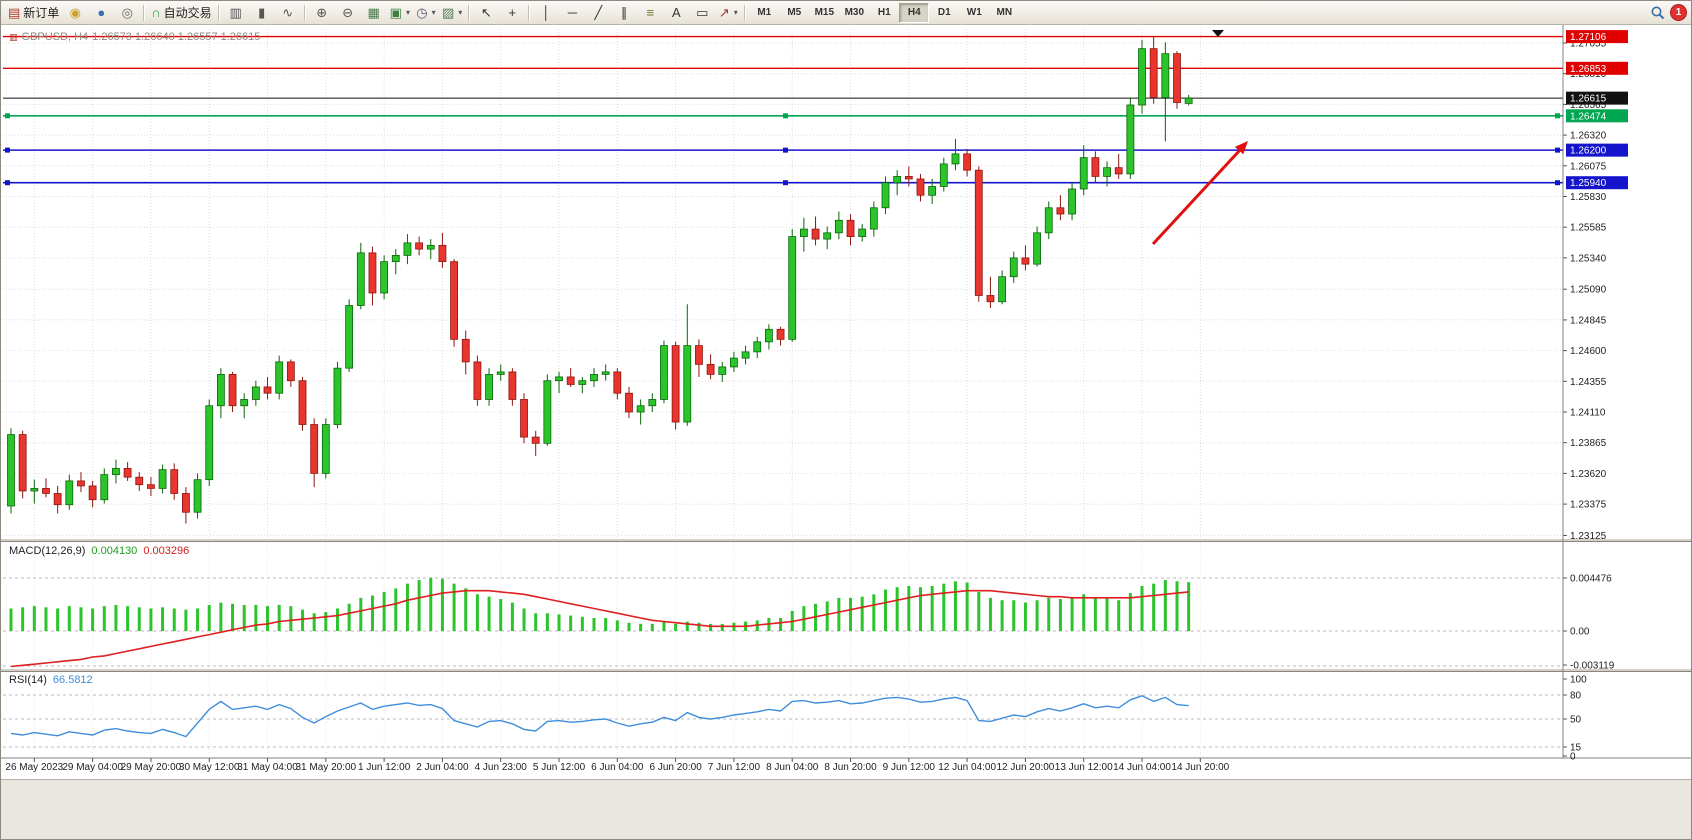 The image size is (1692, 840). What do you see at coordinates (1588, 105) in the screenshot?
I see `price-tick-label: 1.26565` at bounding box center [1588, 105].